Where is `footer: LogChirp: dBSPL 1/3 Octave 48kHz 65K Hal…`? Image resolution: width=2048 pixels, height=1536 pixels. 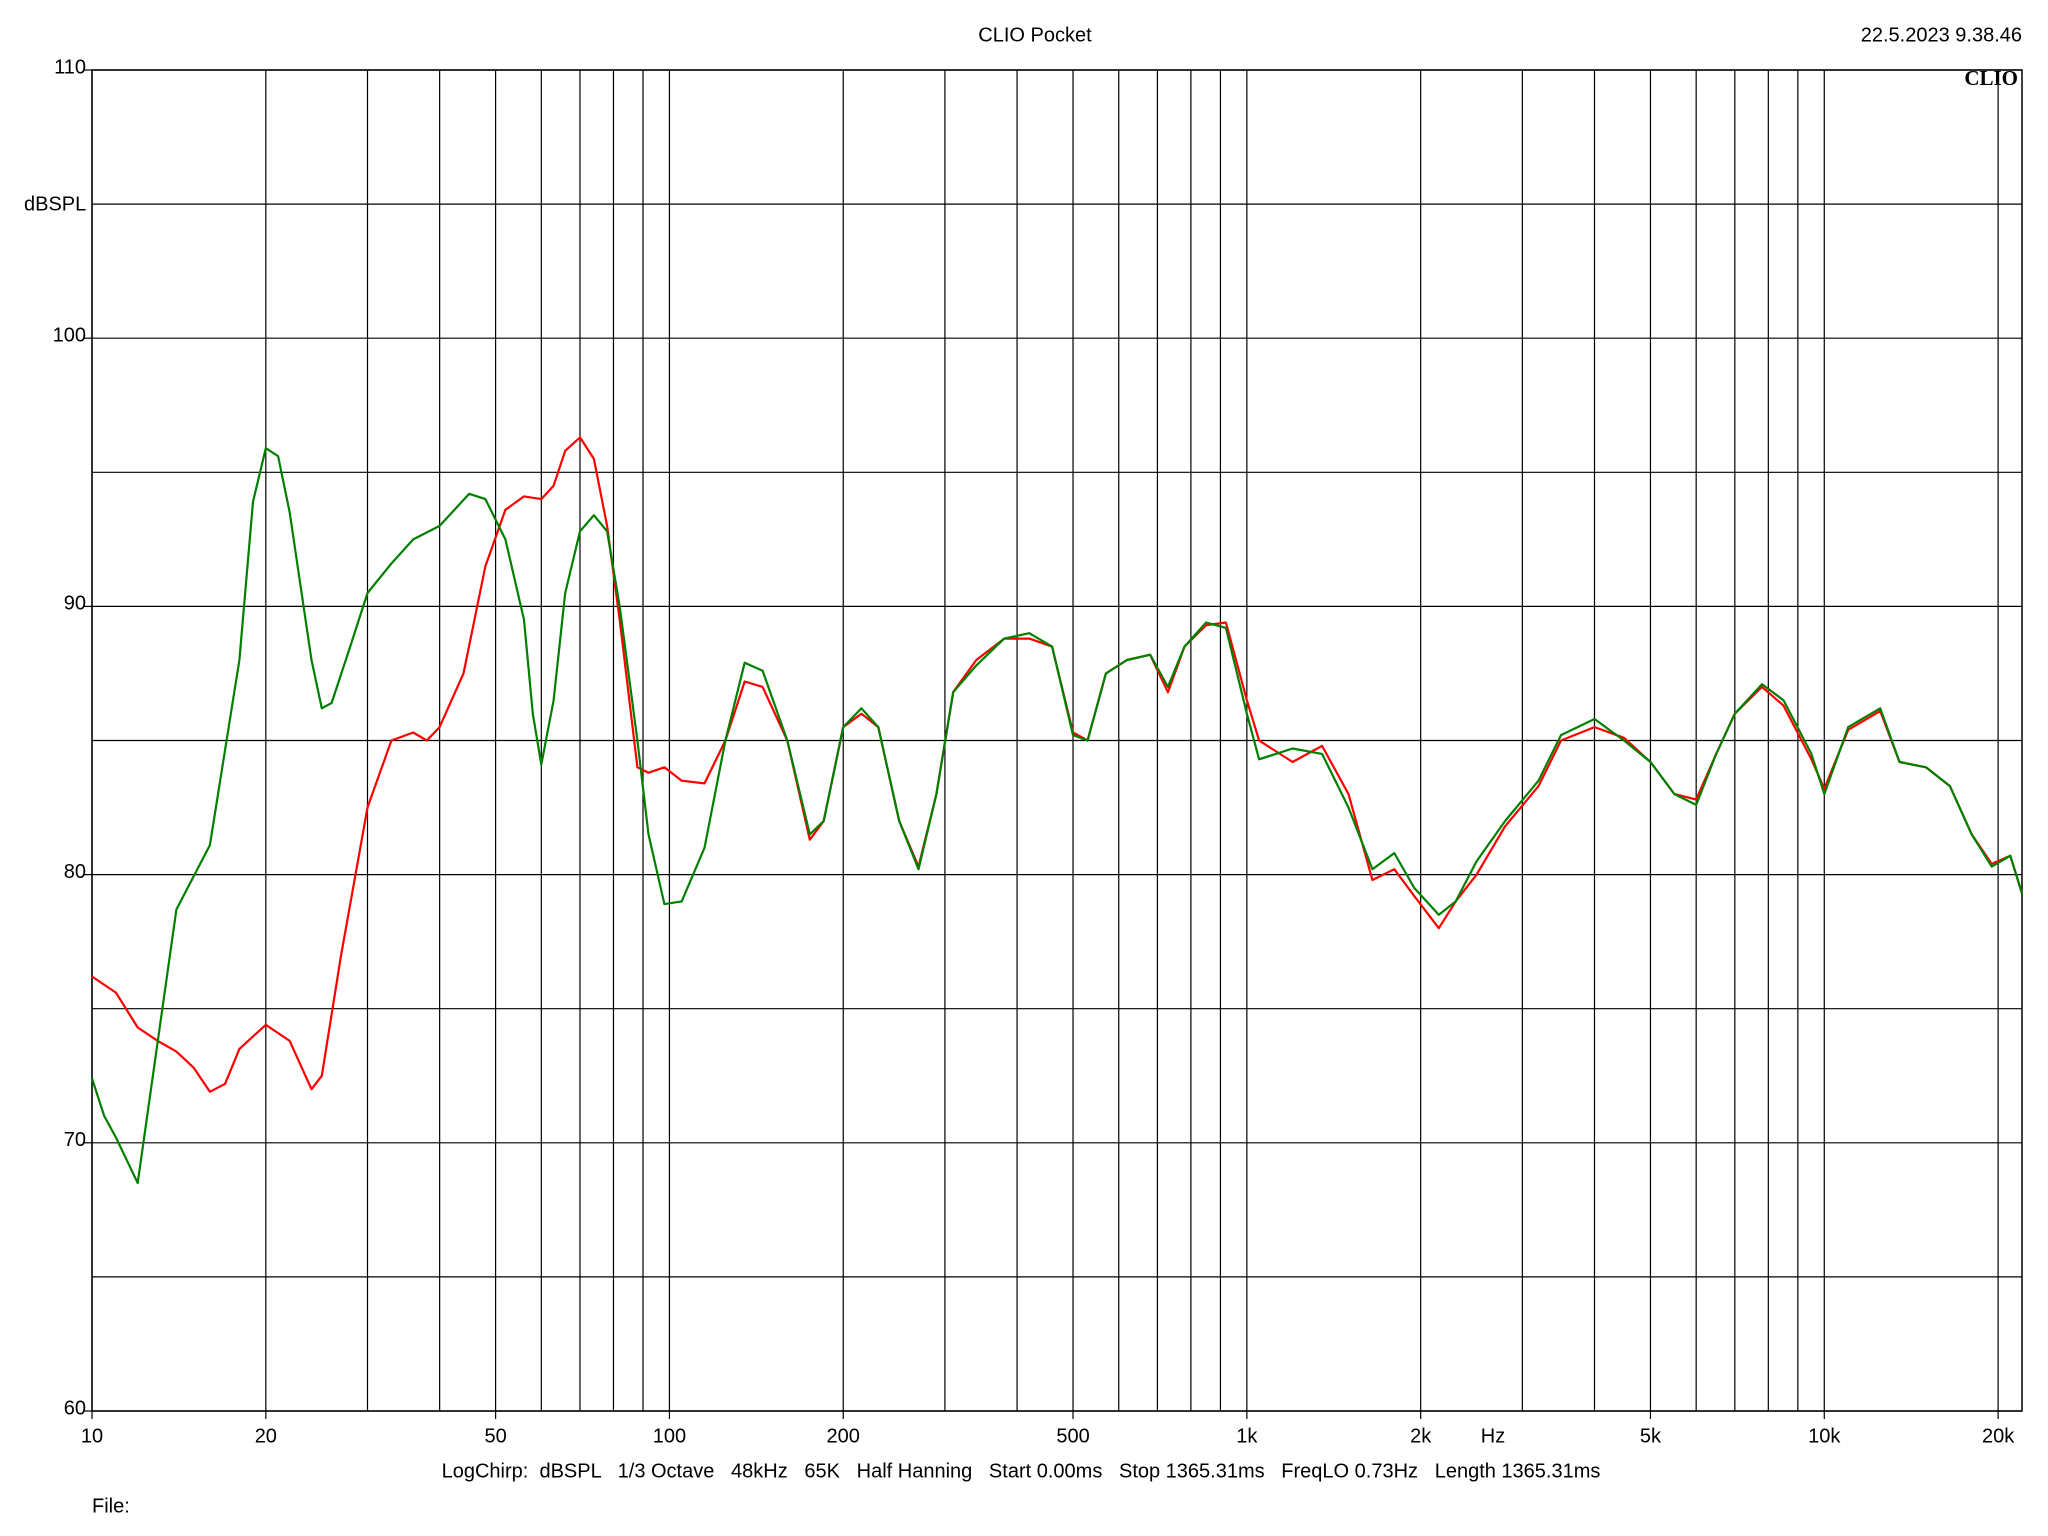 footer: LogChirp: dBSPL 1/3 Octave 48kHz 65K Hal… is located at coordinates (1021, 1471).